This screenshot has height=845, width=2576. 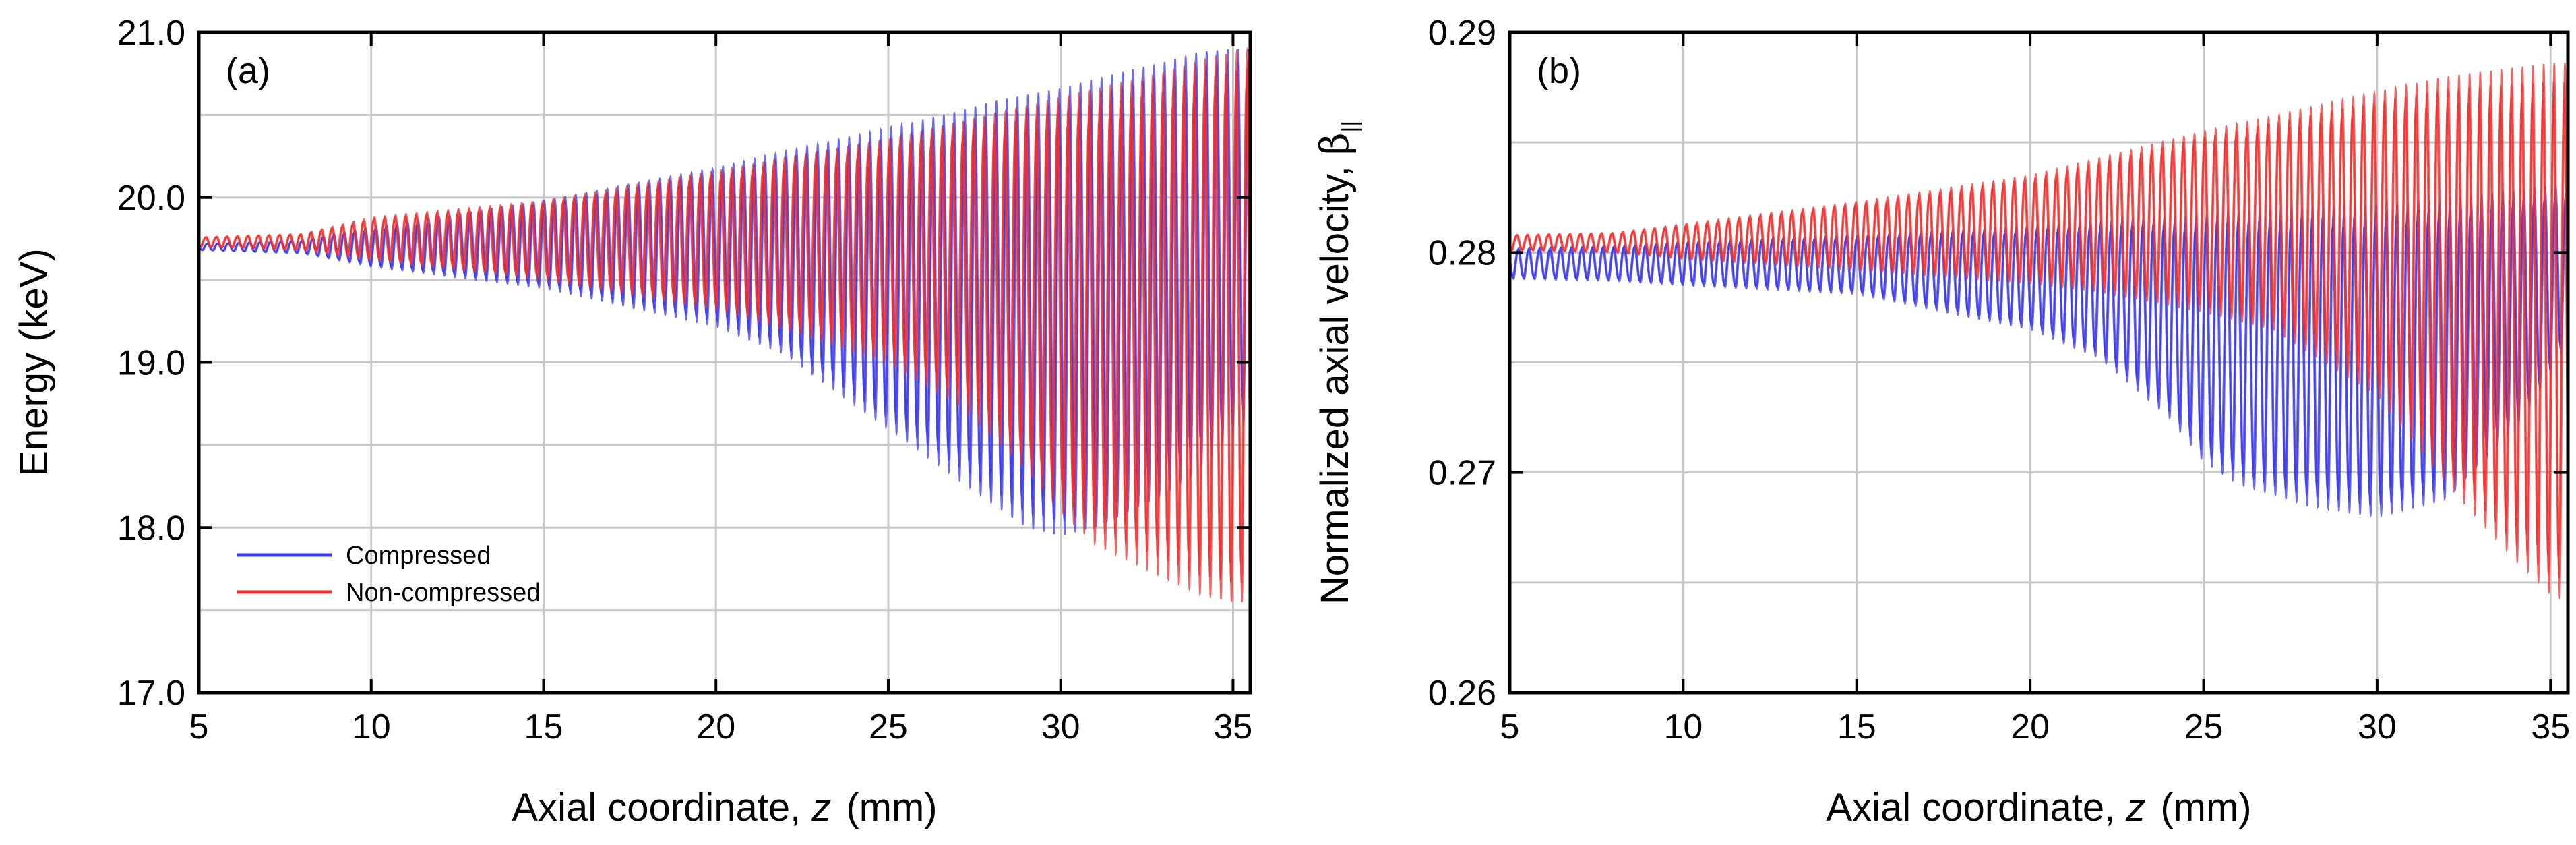 What do you see at coordinates (1462, 693) in the screenshot?
I see `y-tick-label: 0.26` at bounding box center [1462, 693].